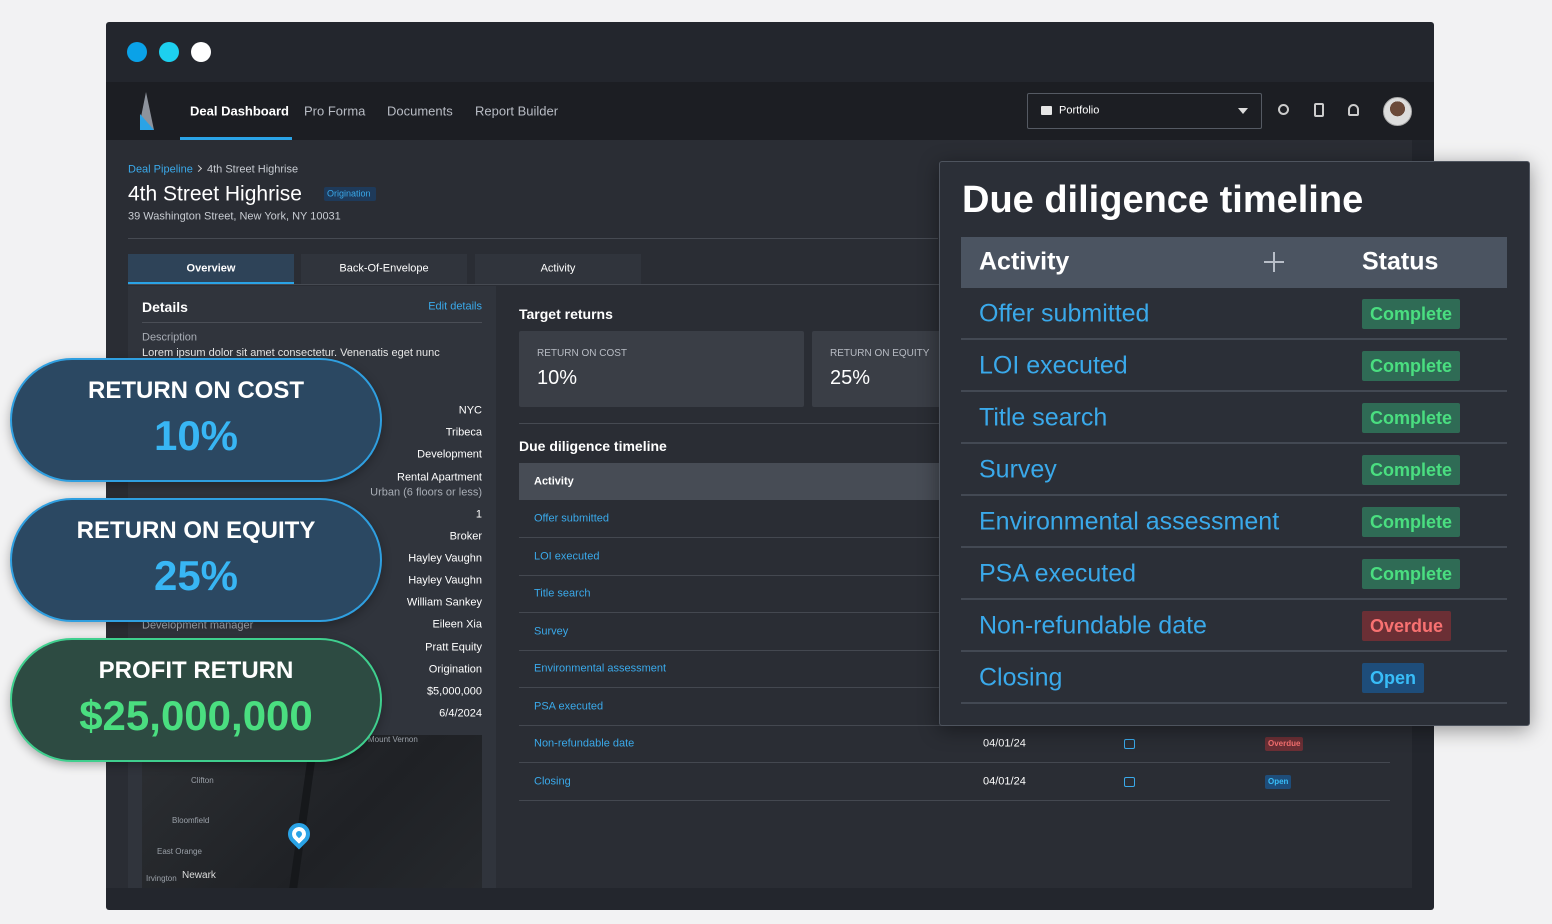 The height and width of the screenshot is (924, 1552). What do you see at coordinates (1058, 573) in the screenshot?
I see `overlay-activity: PSA executed` at bounding box center [1058, 573].